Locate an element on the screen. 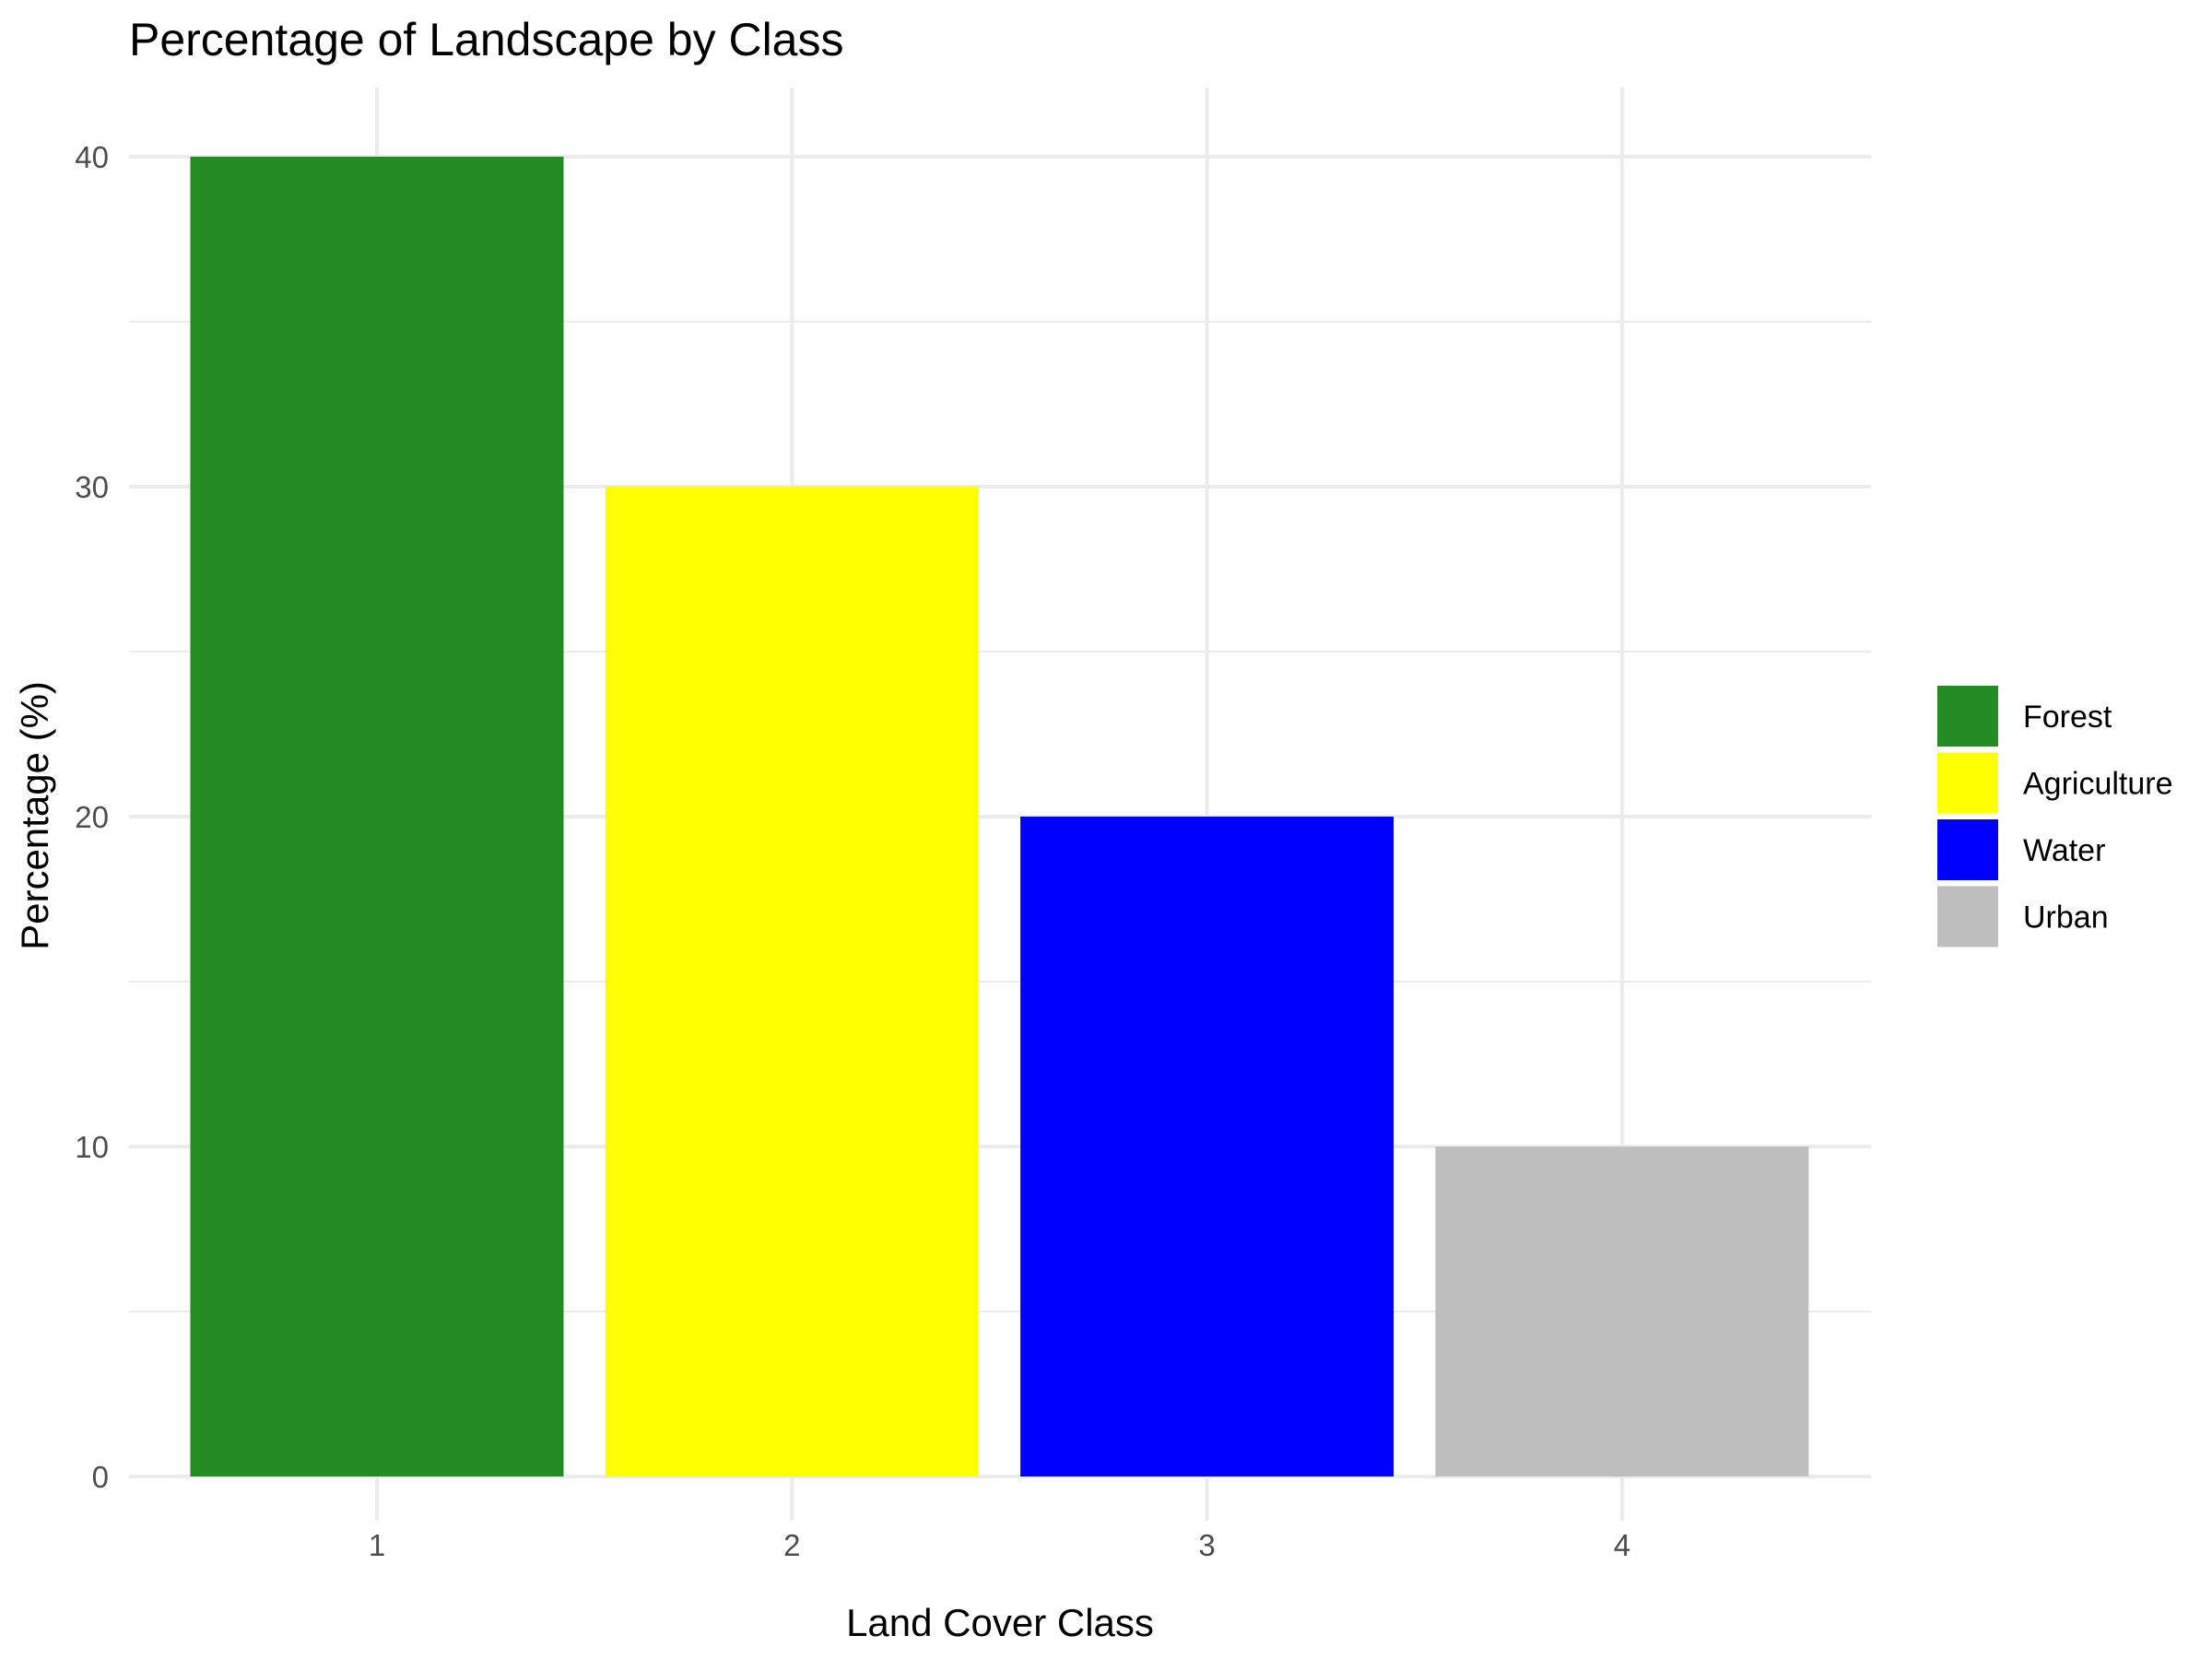 This screenshot has height=1659, width=2212. legend-label: Water is located at coordinates (2064, 850).